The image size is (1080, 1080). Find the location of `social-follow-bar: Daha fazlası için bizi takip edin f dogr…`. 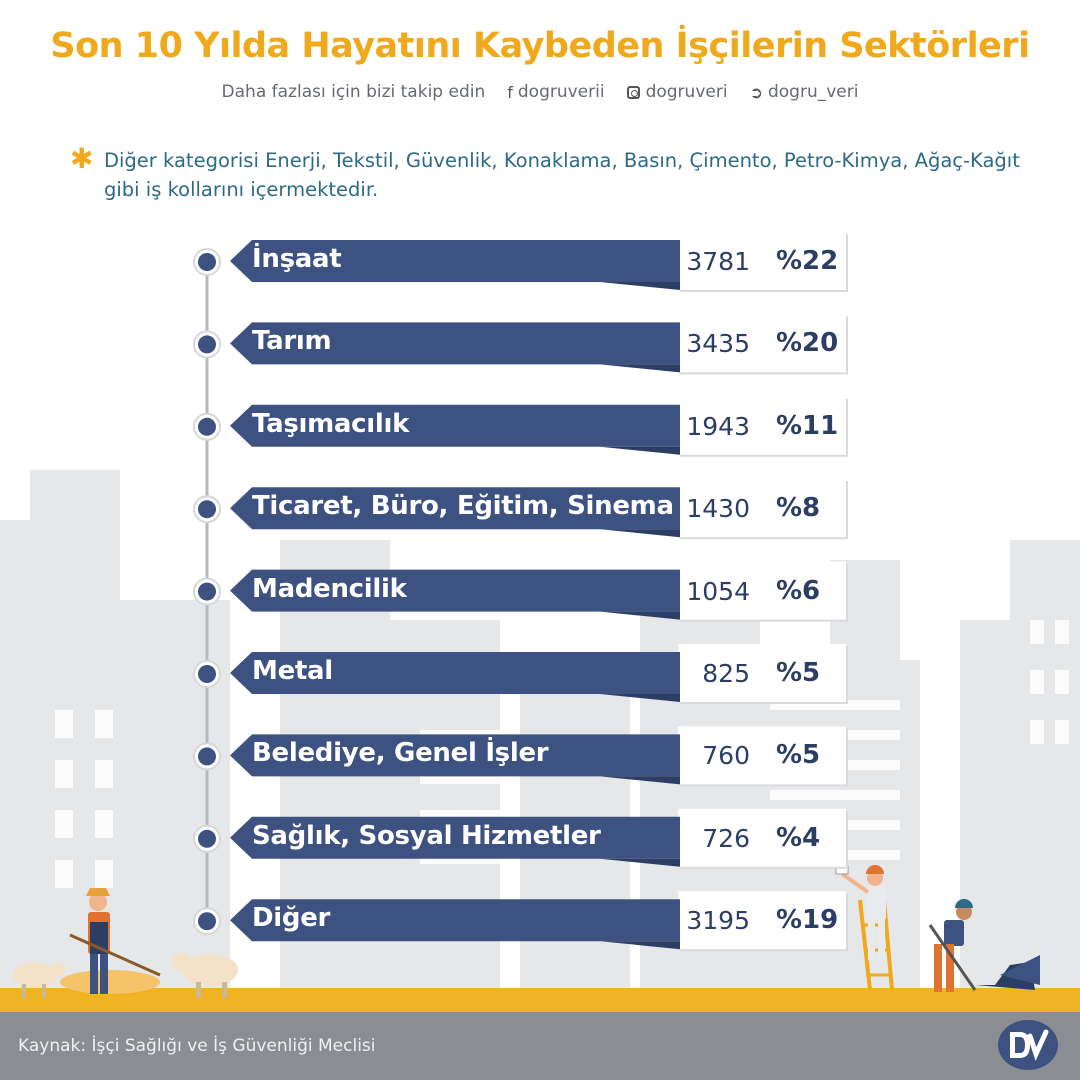

social-follow-bar: Daha fazlası için bizi takip edin f dogr… is located at coordinates (540, 92).